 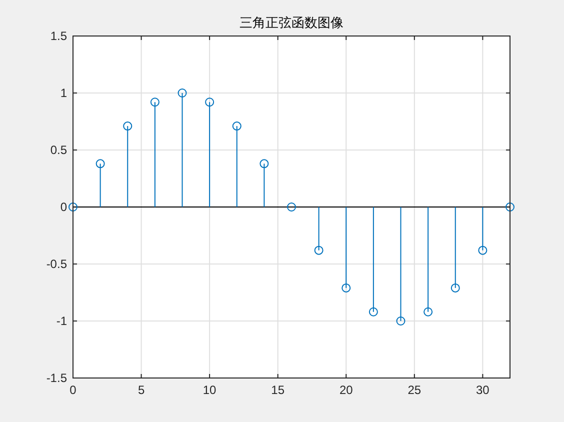 What do you see at coordinates (59, 150) in the screenshot?
I see `y-tick-label: 0.5` at bounding box center [59, 150].